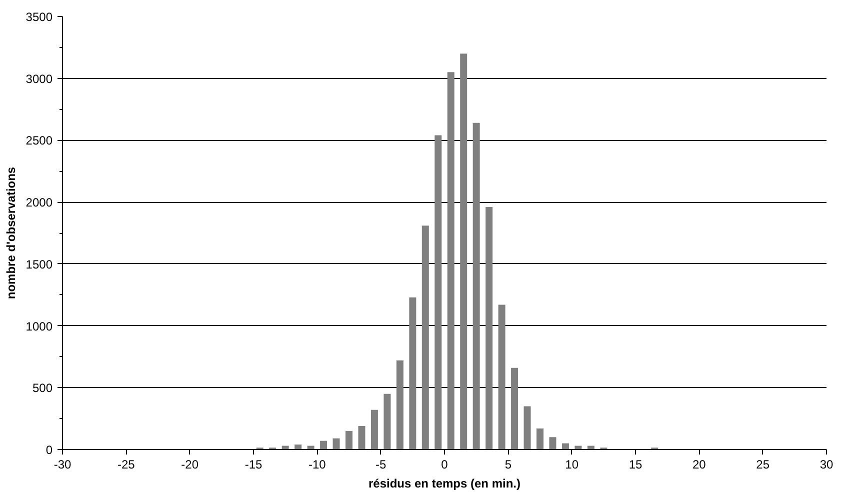 This screenshot has width=842, height=493. What do you see at coordinates (827, 465) in the screenshot?
I see `x-tick-label: 30` at bounding box center [827, 465].